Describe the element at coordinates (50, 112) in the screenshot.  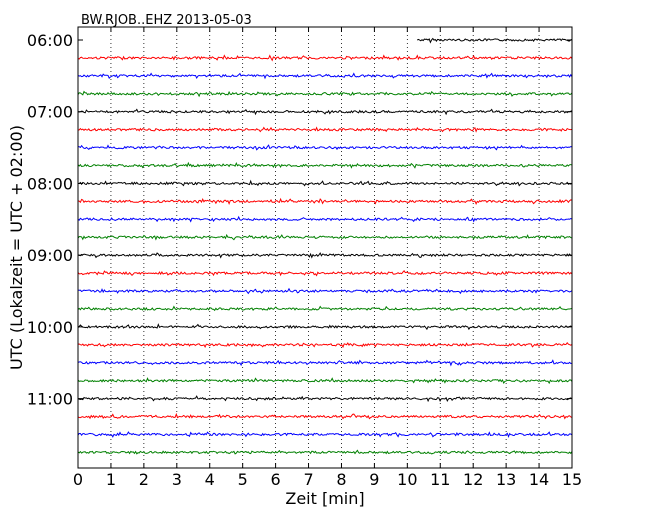
I see `y-tick-label: 07:00` at that location.